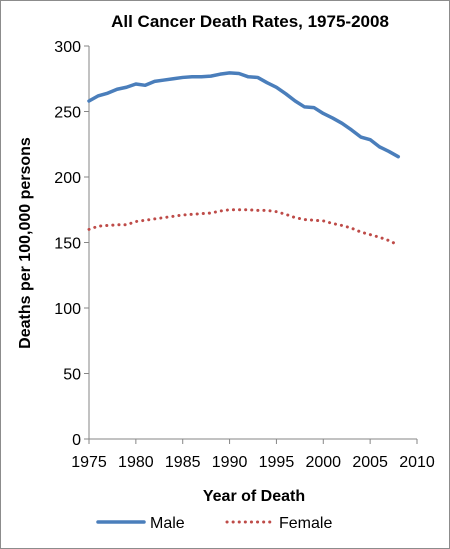  Describe the element at coordinates (305, 523) in the screenshot. I see `legend-label-female: Female` at that location.